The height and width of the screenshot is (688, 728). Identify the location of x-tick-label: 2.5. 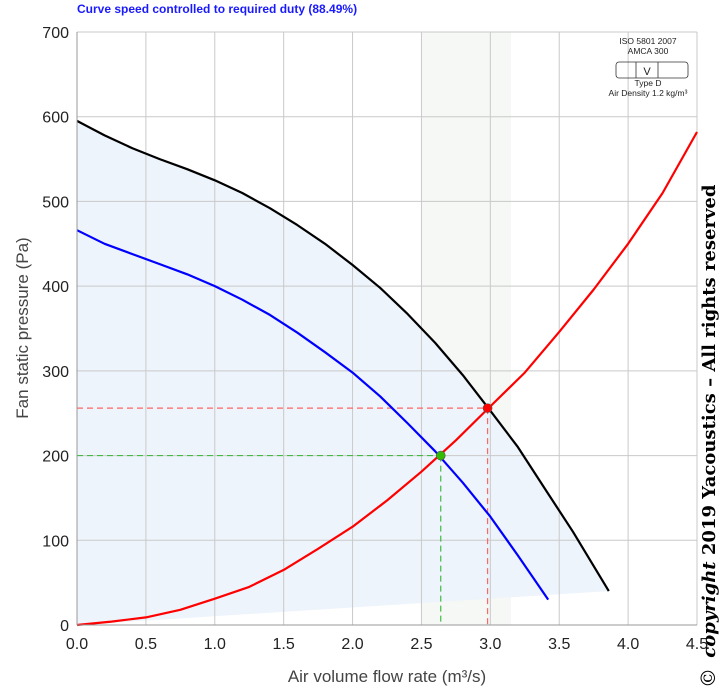
(421, 644).